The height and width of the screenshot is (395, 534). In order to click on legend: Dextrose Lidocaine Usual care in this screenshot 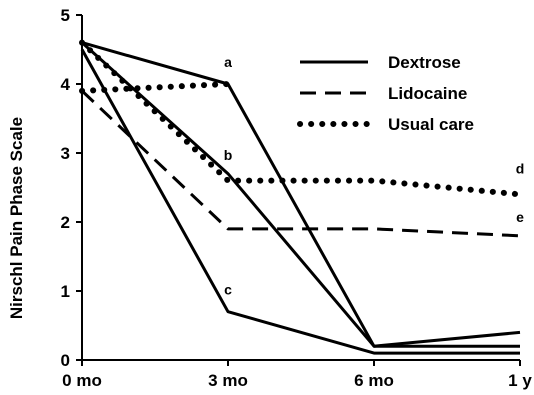, I will do `click(385, 93)`.